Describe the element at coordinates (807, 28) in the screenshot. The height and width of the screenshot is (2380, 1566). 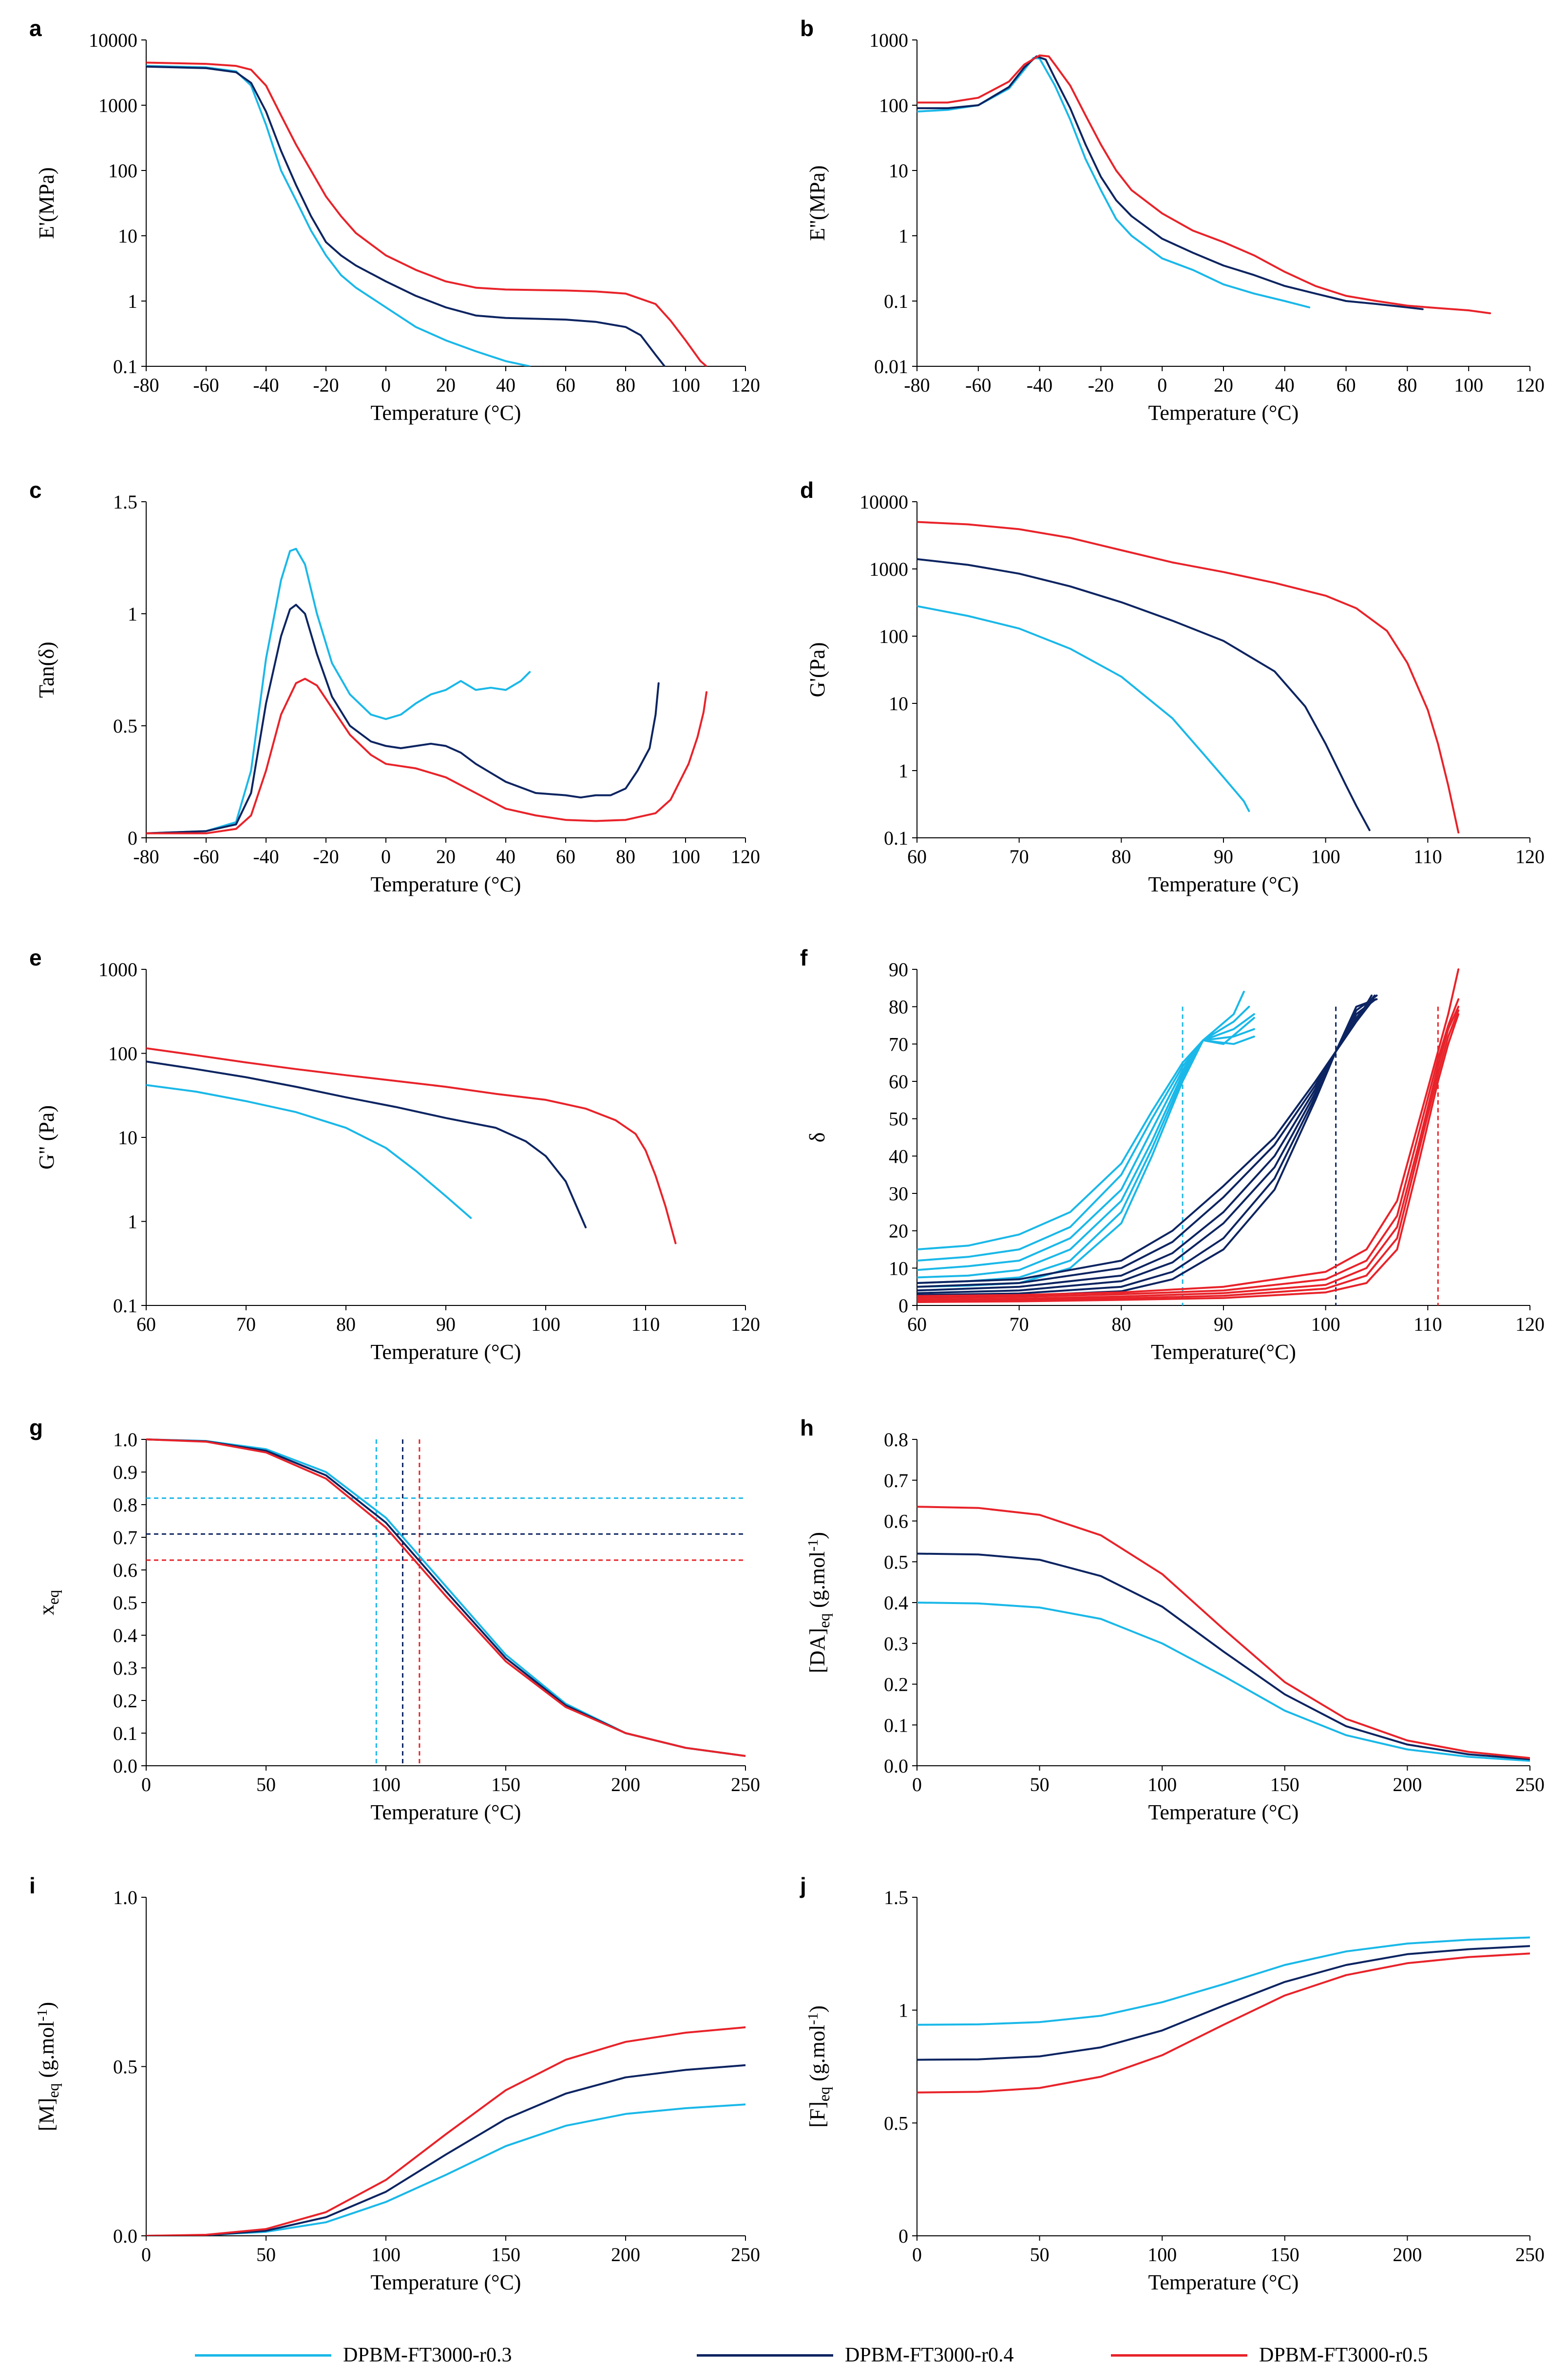
I see `panel-letter: b` at that location.